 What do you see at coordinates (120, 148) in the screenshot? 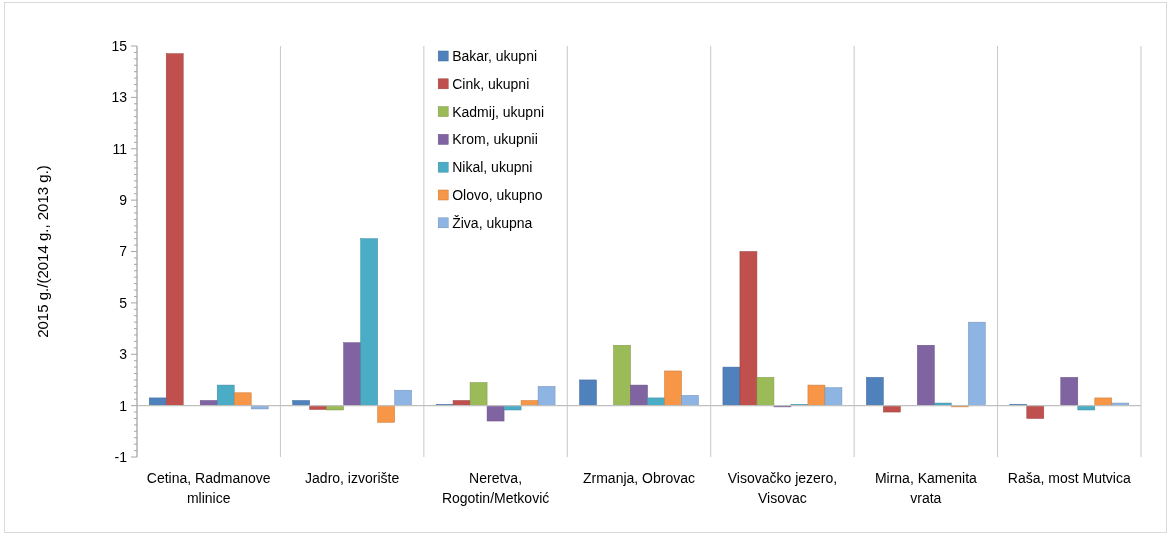
I see `y-tick-label: 11` at bounding box center [120, 148].